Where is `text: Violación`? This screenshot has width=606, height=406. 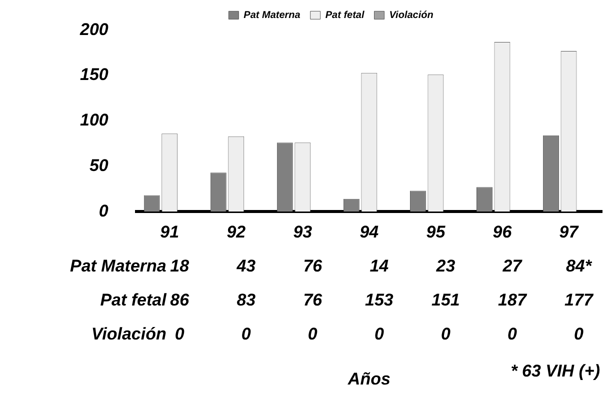
text: Violación is located at coordinates (128, 334).